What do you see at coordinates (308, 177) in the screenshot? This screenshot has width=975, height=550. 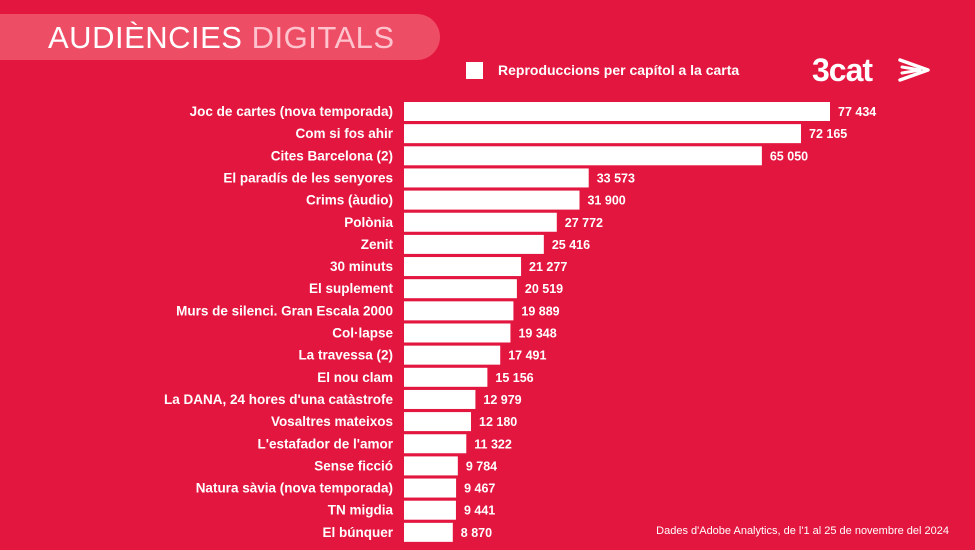 I see `category-label: El paradís de les senyores` at bounding box center [308, 177].